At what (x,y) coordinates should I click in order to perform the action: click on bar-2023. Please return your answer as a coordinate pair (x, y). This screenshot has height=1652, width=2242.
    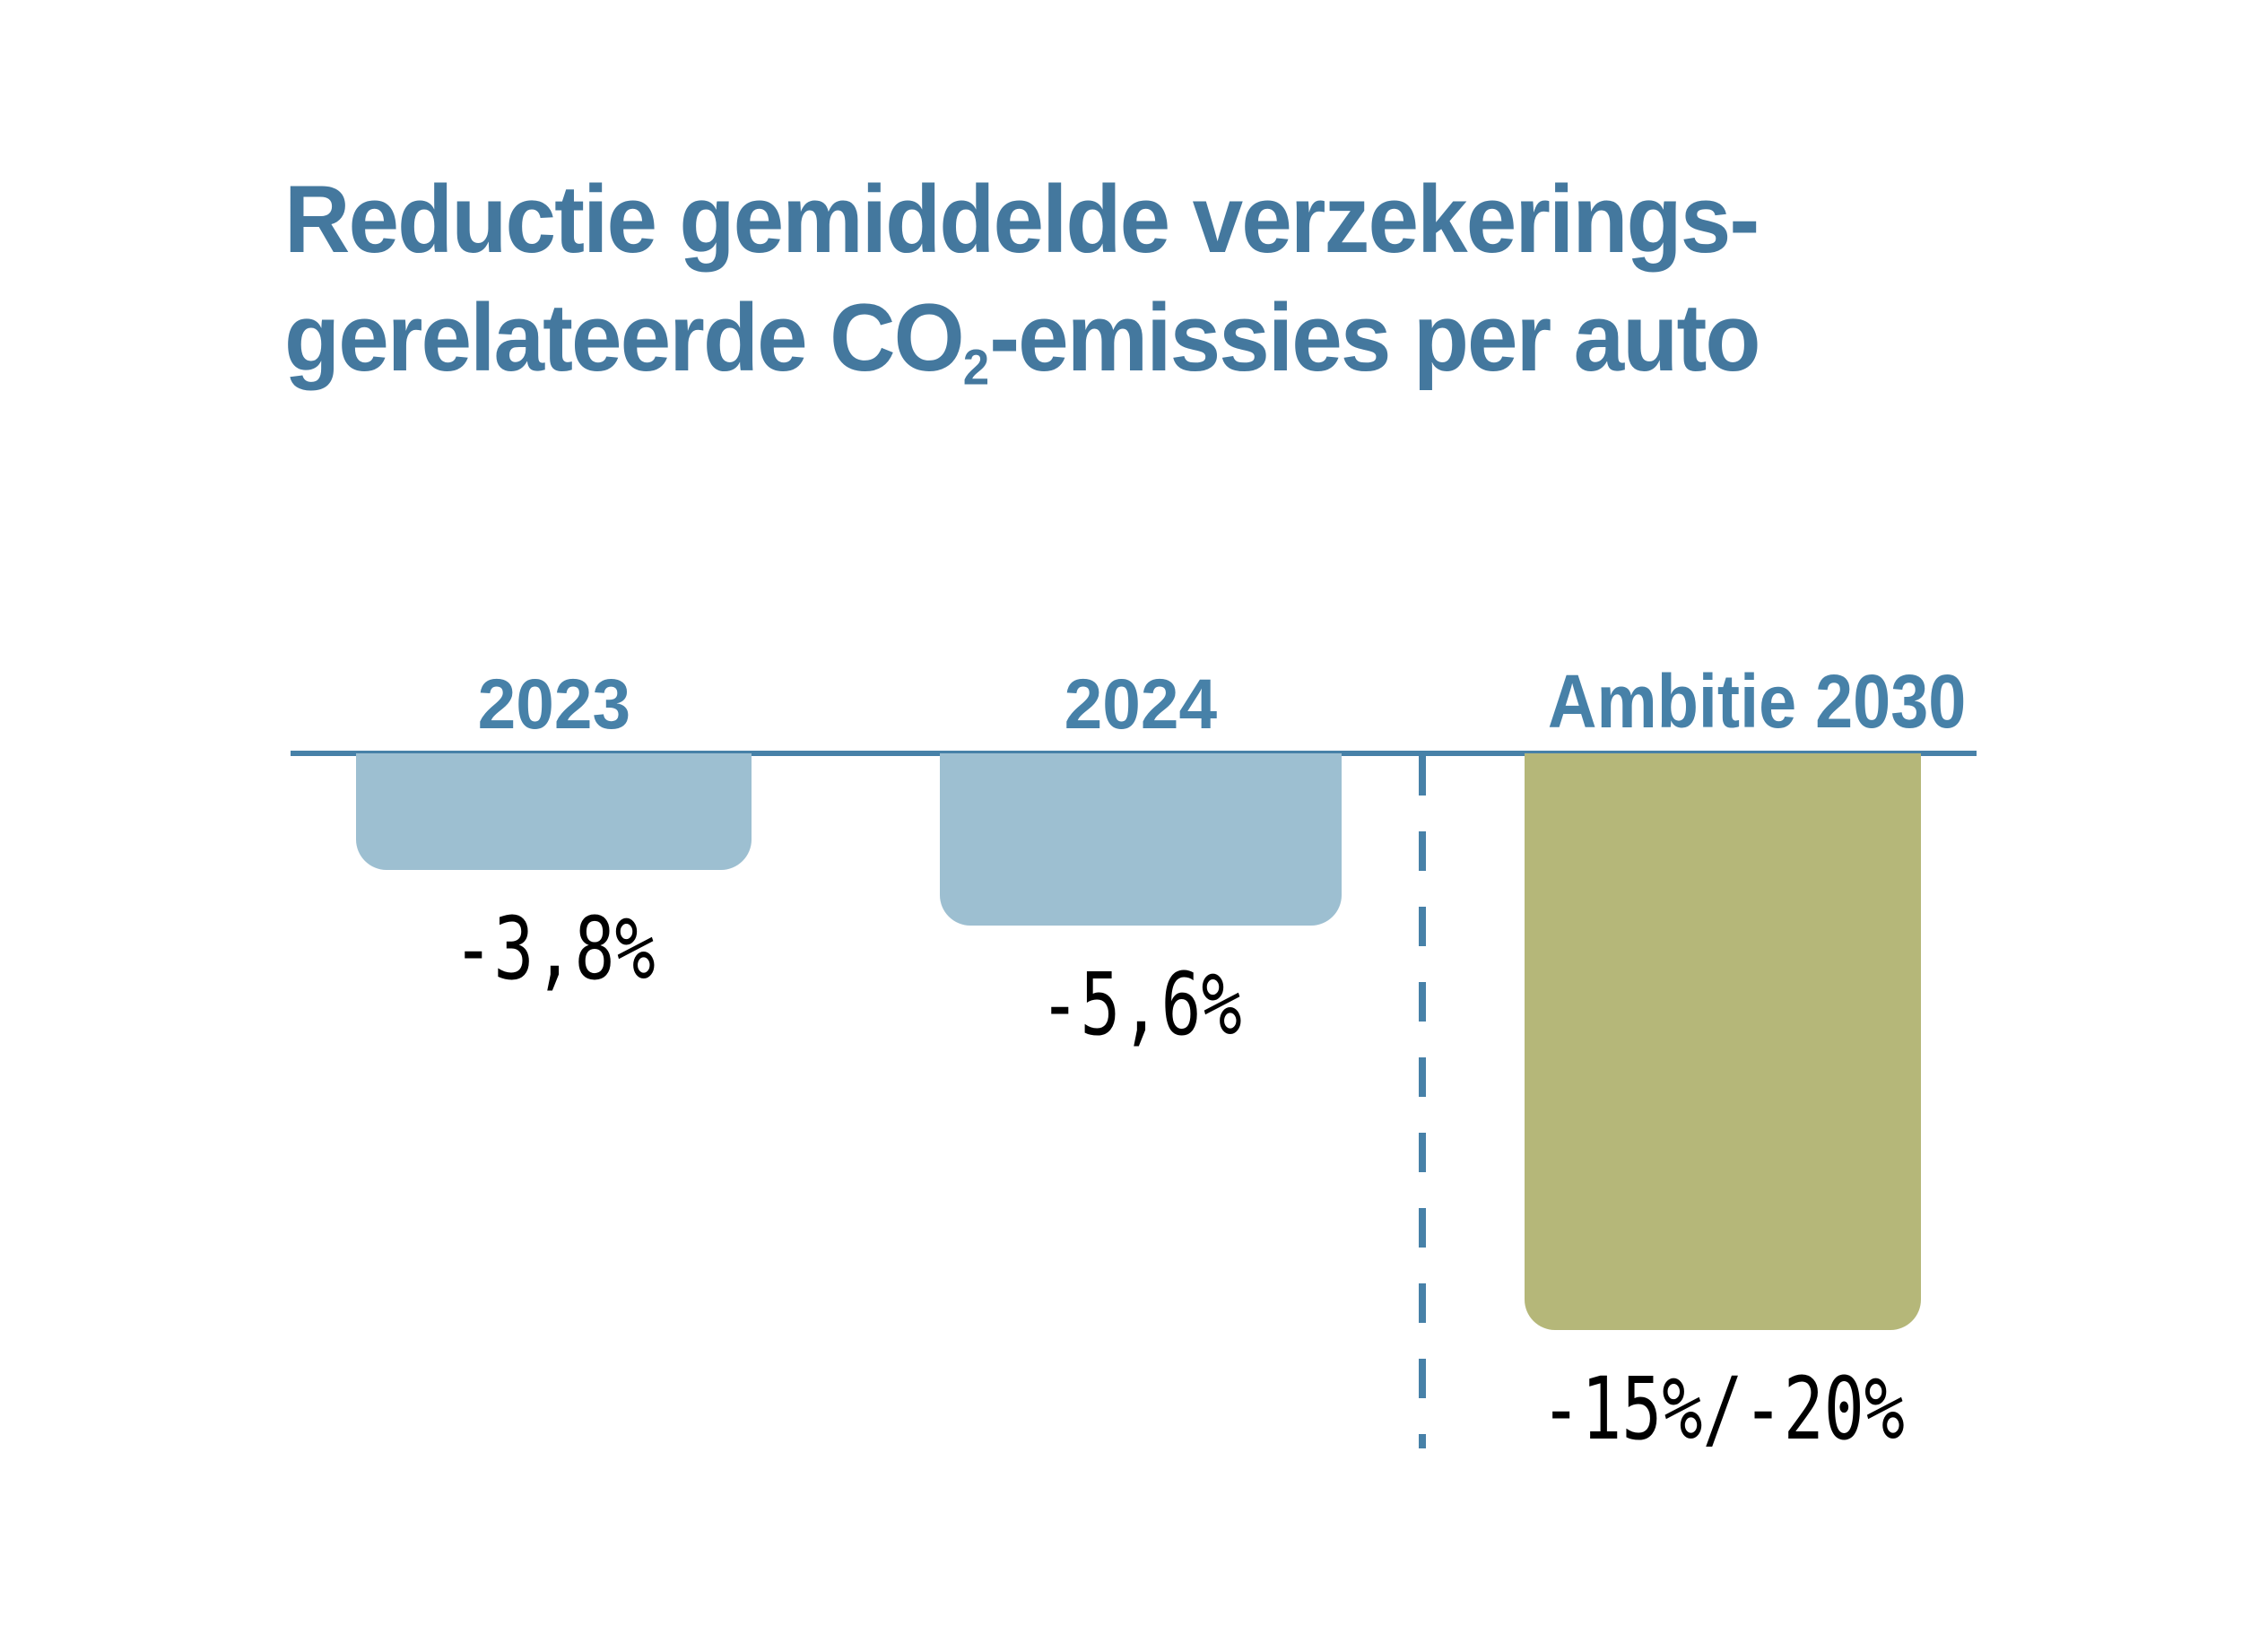
    Looking at the image, I should click on (554, 811).